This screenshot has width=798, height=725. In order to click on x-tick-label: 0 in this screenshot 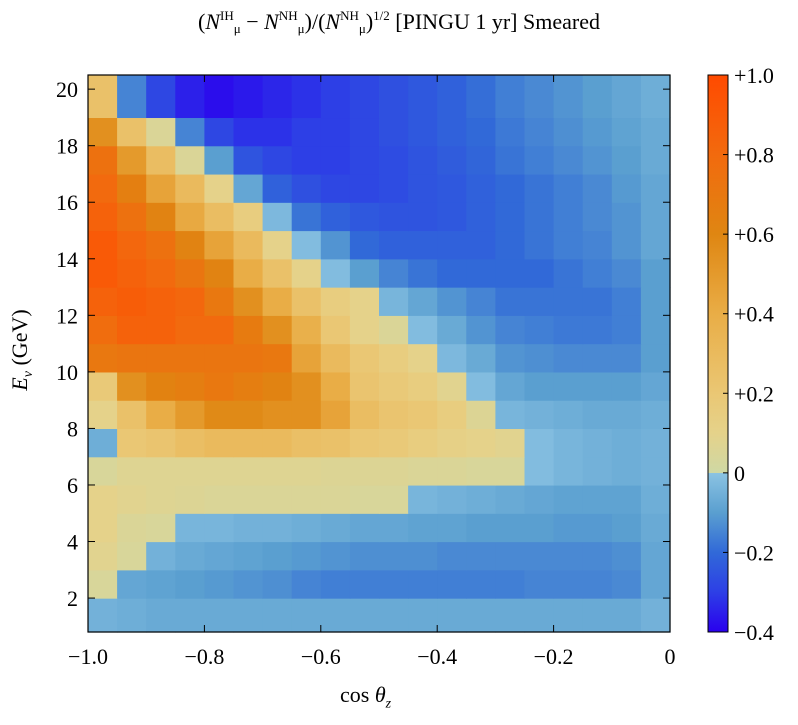, I will do `click(670, 656)`.